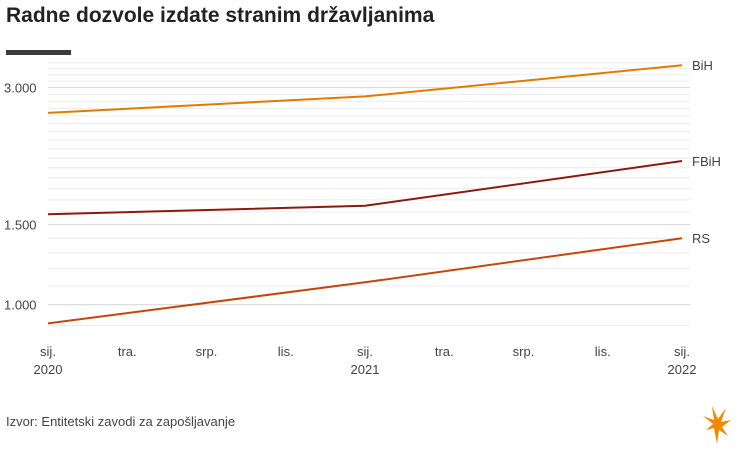  Describe the element at coordinates (365, 369) in the screenshot. I see `x-tick-year-label: 2021` at that location.